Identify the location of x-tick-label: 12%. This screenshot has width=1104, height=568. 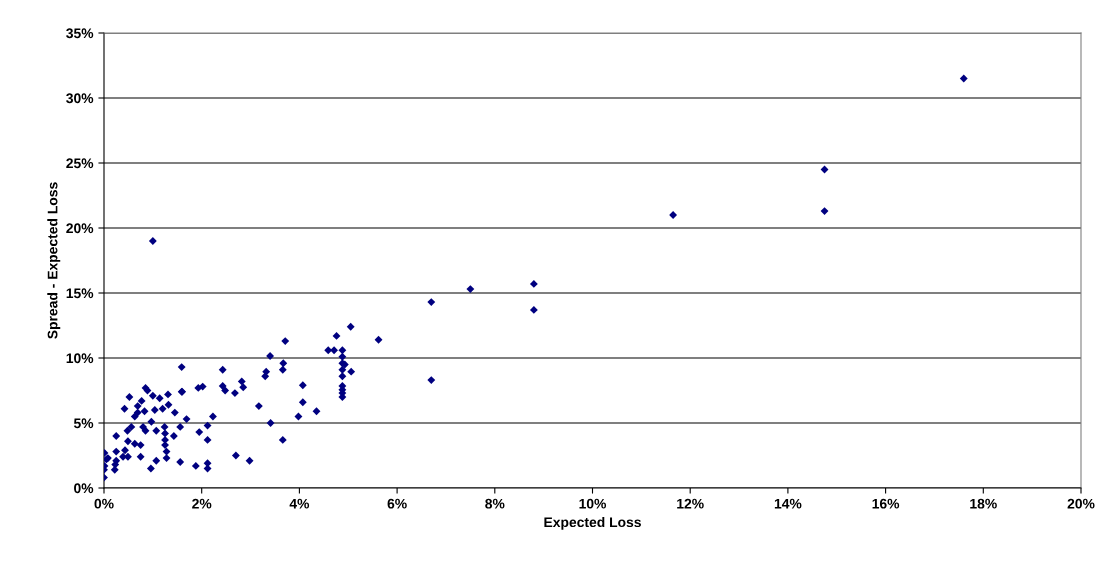
(690, 503).